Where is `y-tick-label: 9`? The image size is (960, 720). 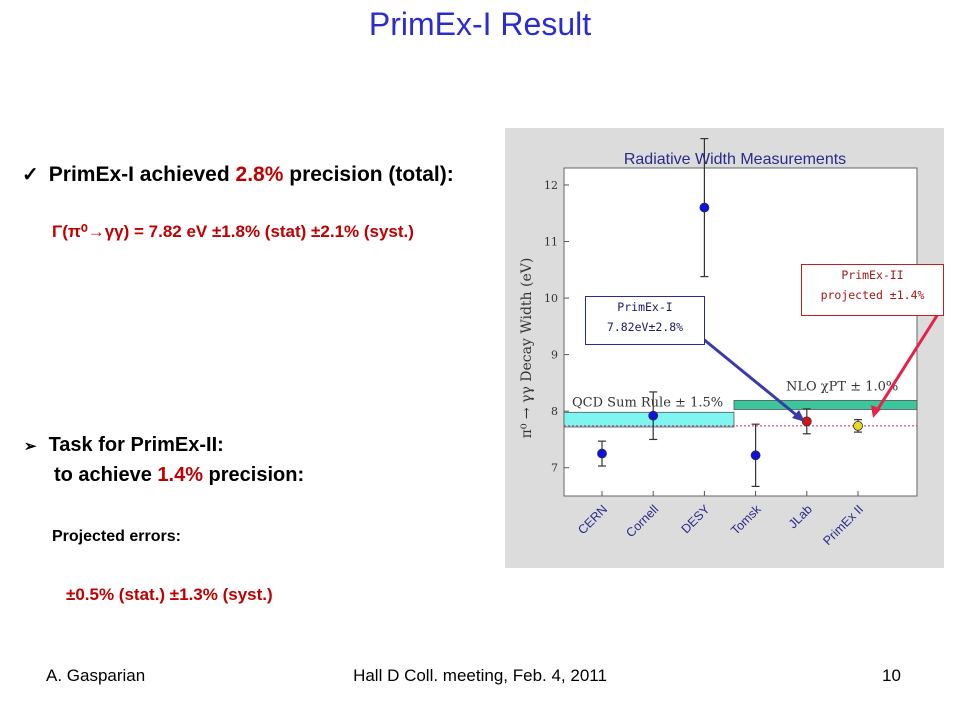
y-tick-label: 9 is located at coordinates (554, 355).